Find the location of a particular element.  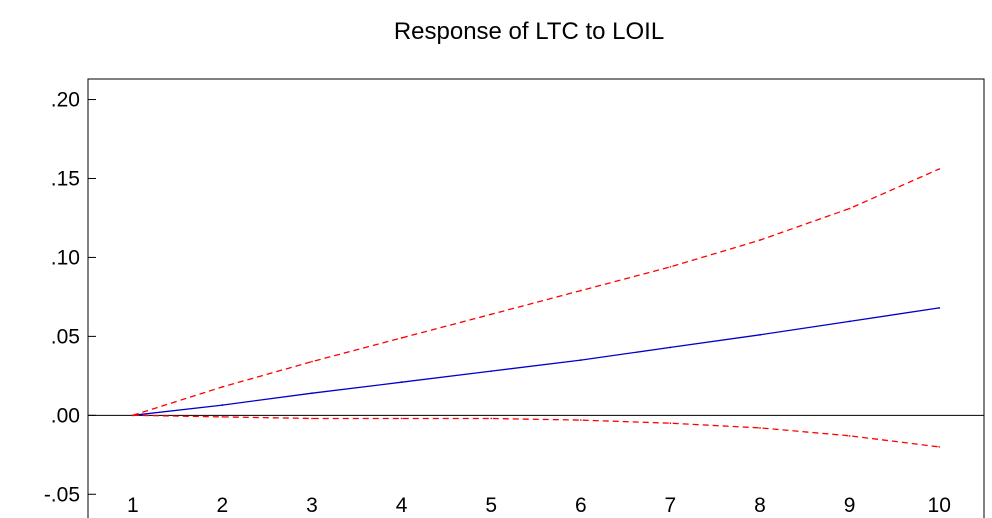

x-tick-label: 8 is located at coordinates (760, 505).